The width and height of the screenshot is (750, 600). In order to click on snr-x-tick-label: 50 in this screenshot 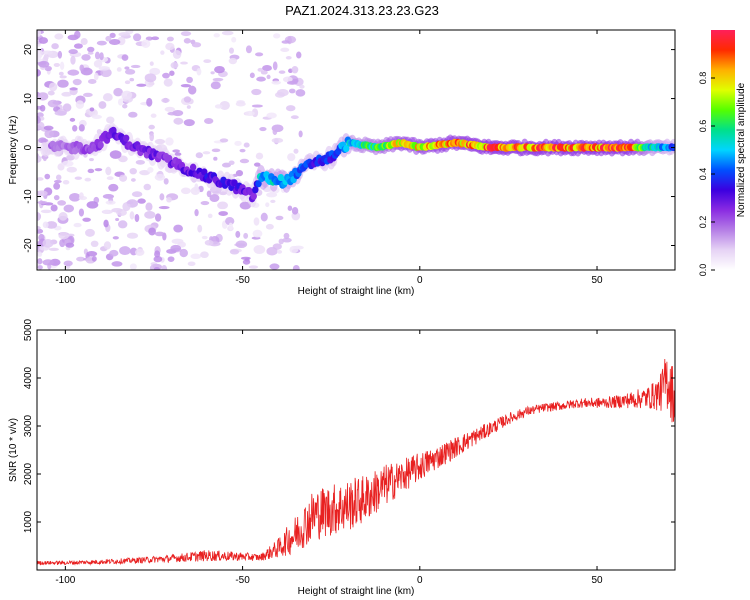, I will do `click(597, 580)`.